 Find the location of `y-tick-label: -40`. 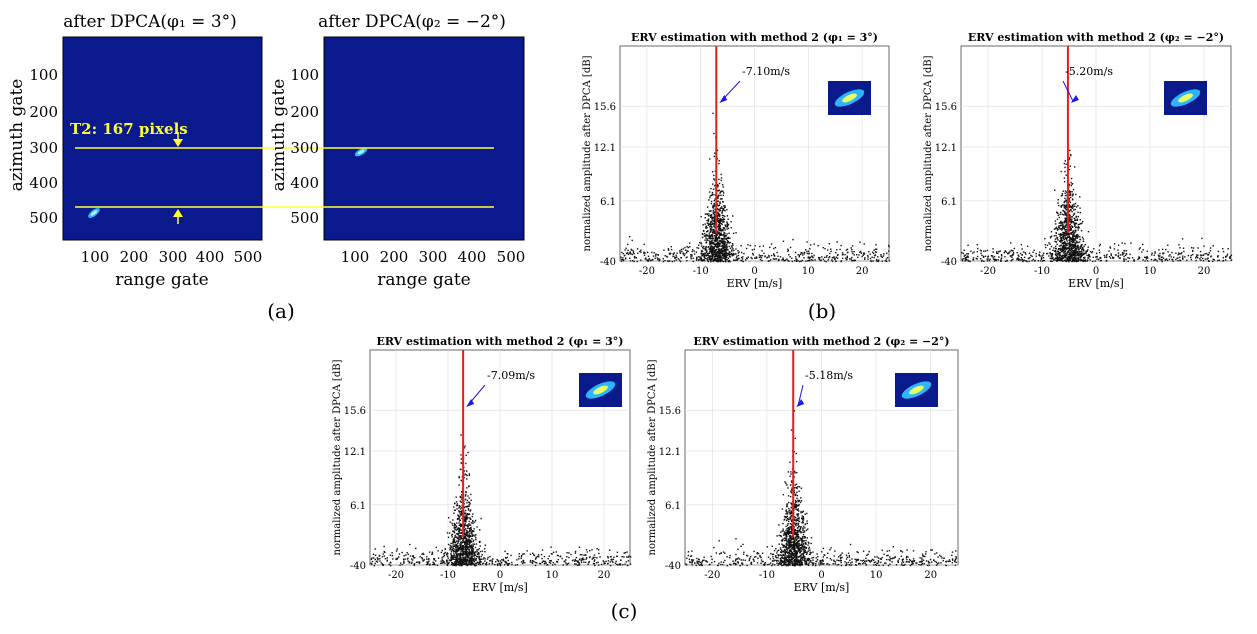

y-tick-label: -40 is located at coordinates (608, 262).